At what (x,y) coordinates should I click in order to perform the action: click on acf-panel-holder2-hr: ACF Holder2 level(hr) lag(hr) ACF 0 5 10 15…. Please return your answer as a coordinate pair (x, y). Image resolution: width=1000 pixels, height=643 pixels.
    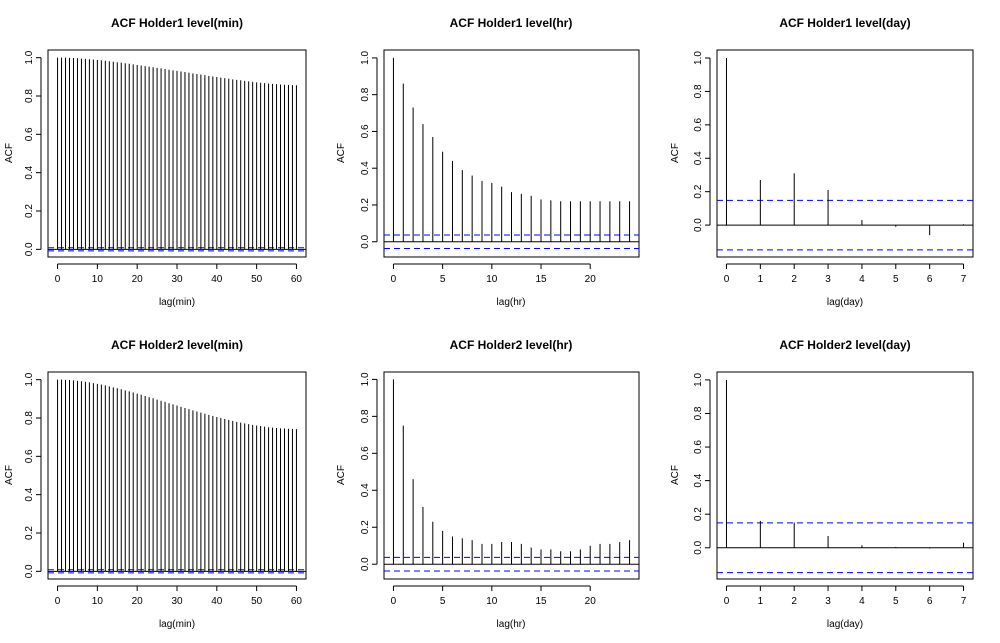
    Looking at the image, I should click on (488, 484).